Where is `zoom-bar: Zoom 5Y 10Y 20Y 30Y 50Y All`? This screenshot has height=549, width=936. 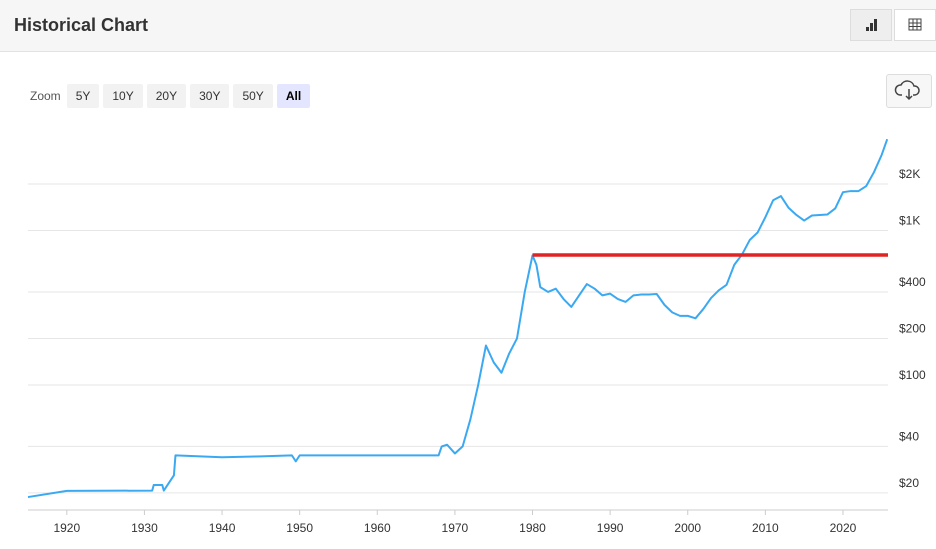
zoom-bar: Zoom 5Y 10Y 20Y 30Y 50Y All is located at coordinates (172, 96).